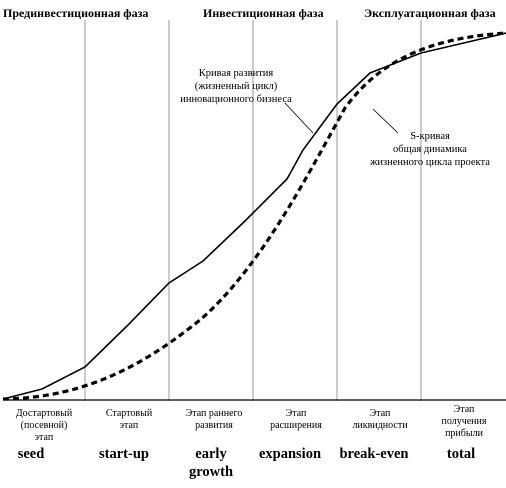  What do you see at coordinates (211, 454) in the screenshot?
I see `stage-en-label: early` at bounding box center [211, 454].